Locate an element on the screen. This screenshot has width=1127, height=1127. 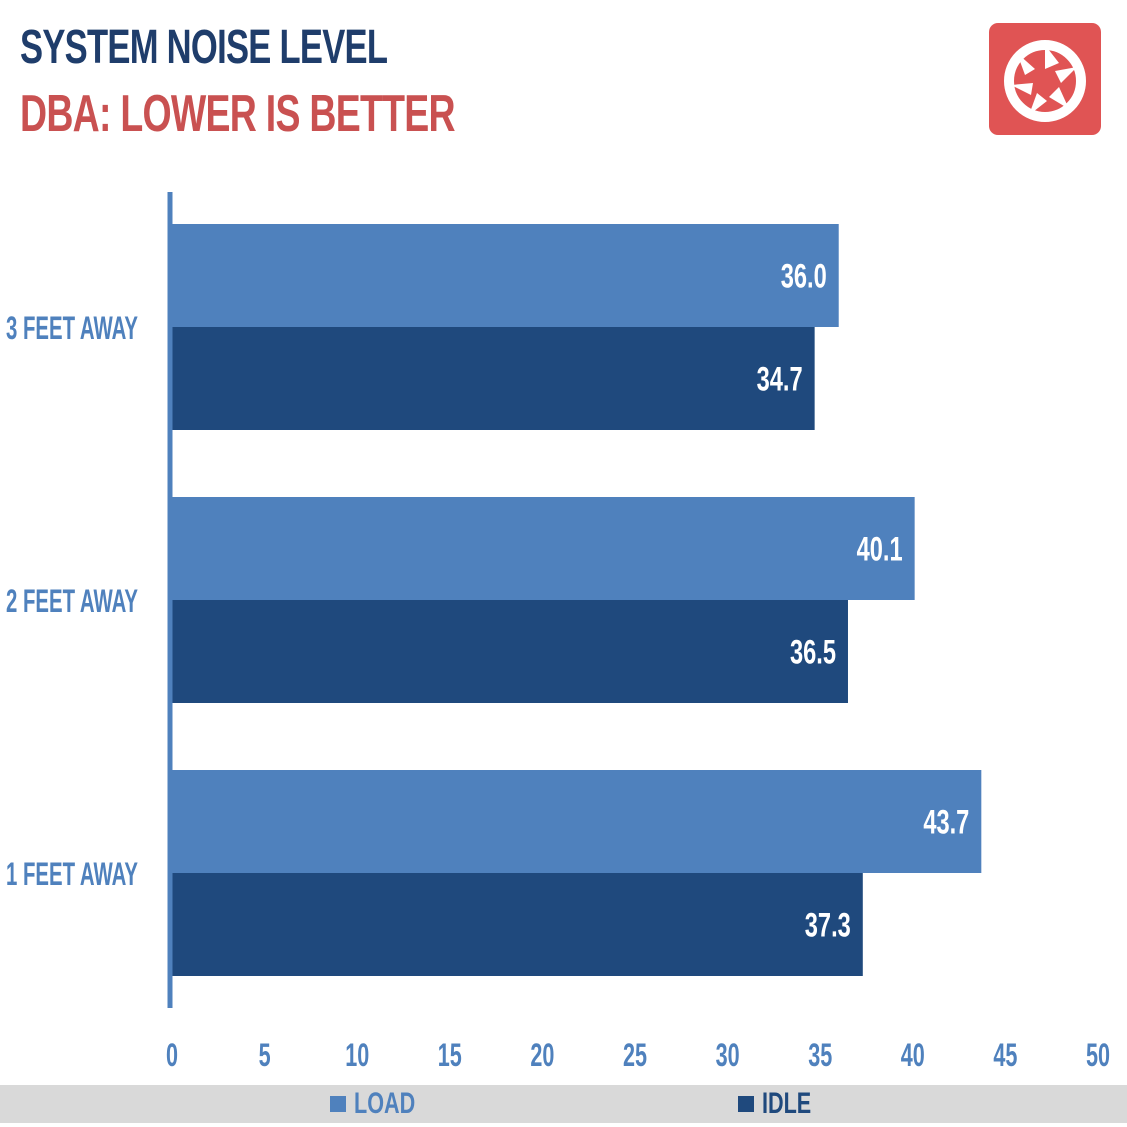
bar-idle-1-feet-away is located at coordinates (517, 924).